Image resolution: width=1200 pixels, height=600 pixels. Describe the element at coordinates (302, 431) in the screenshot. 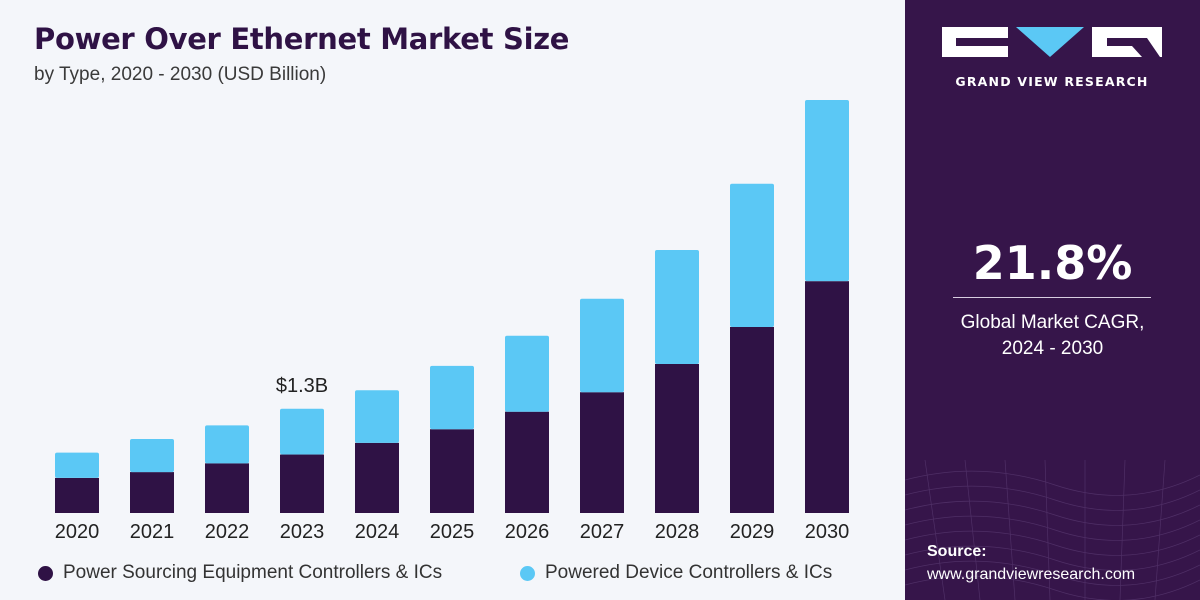

I see `bar-pd-2023` at that location.